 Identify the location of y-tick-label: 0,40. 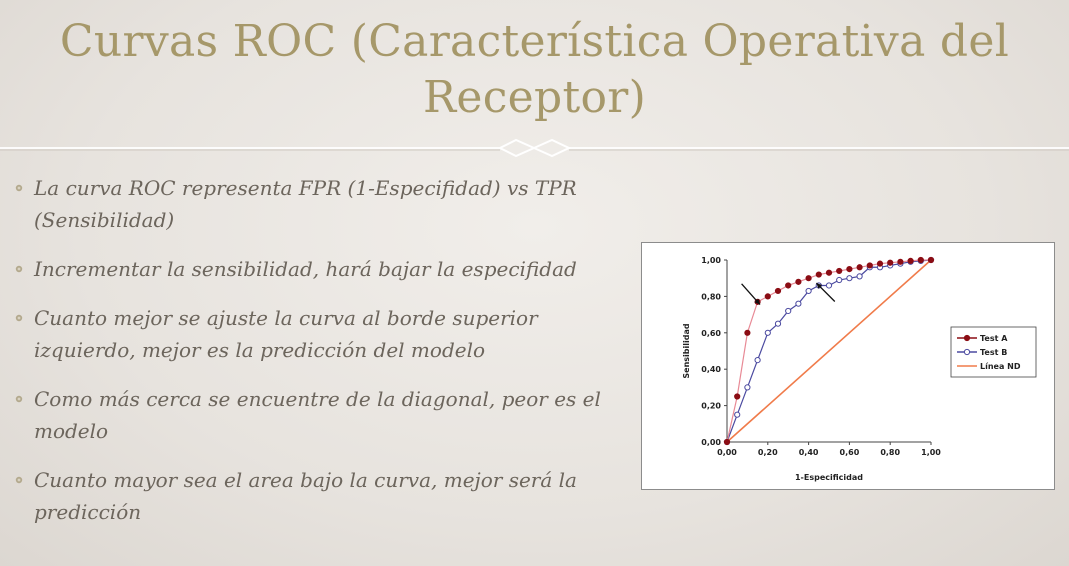
(711, 369).